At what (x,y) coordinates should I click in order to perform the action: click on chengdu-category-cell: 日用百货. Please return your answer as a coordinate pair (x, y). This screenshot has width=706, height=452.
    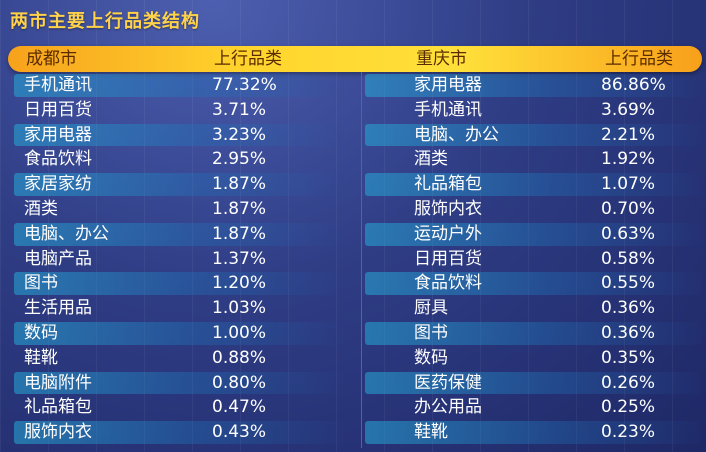
    Looking at the image, I should click on (58, 109).